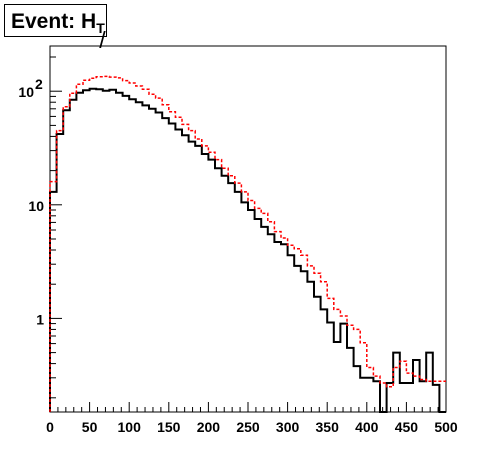 The image size is (496, 472). Describe the element at coordinates (446, 427) in the screenshot. I see `x-tick-label: 500` at that location.